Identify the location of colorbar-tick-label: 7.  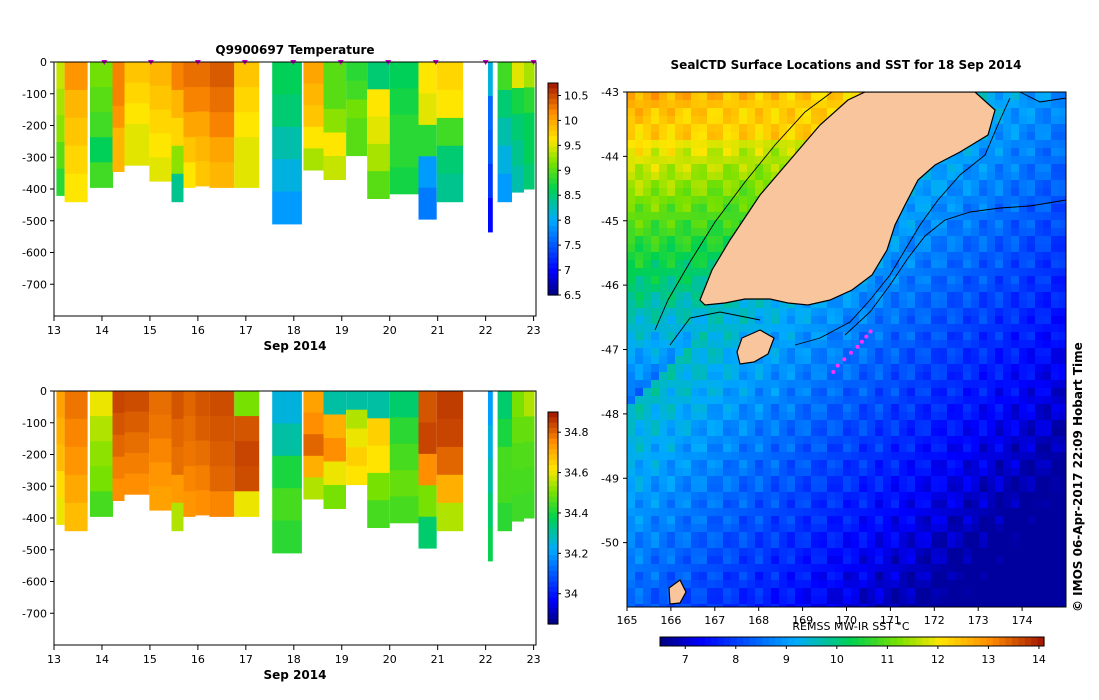
(567, 270).